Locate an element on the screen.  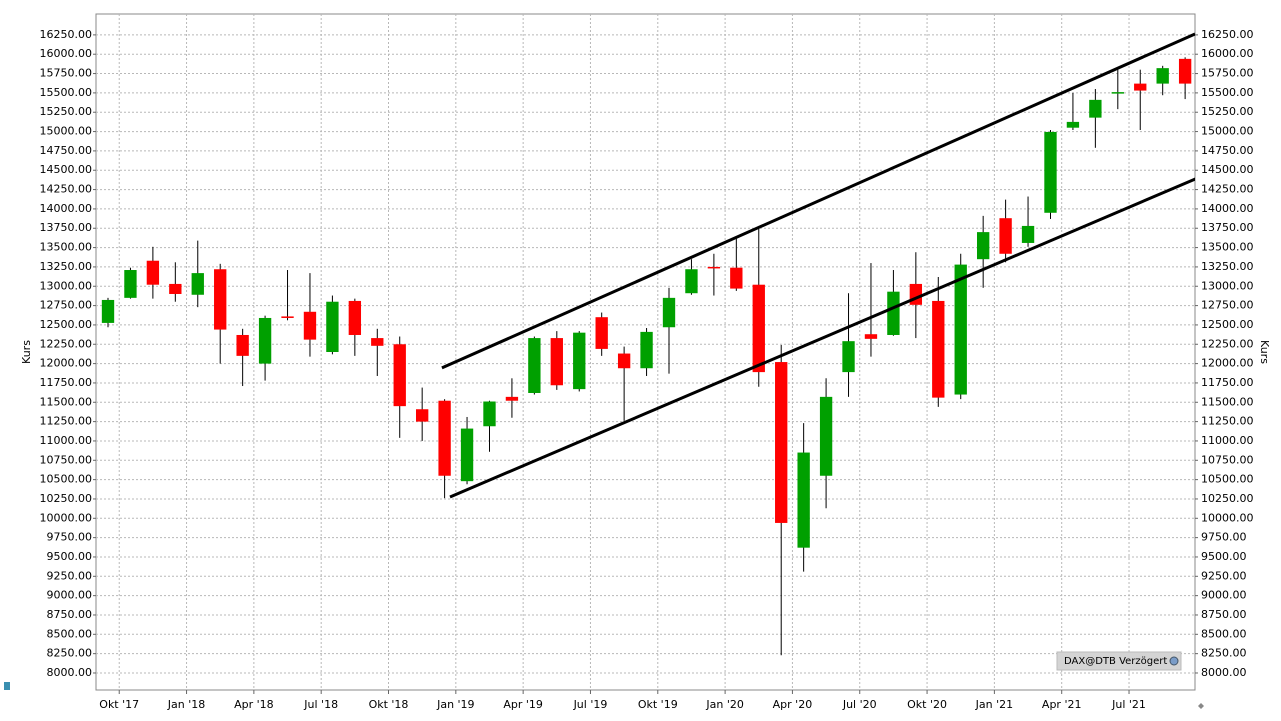
y2-tick-label: 14750.00 is located at coordinates (1227, 150).